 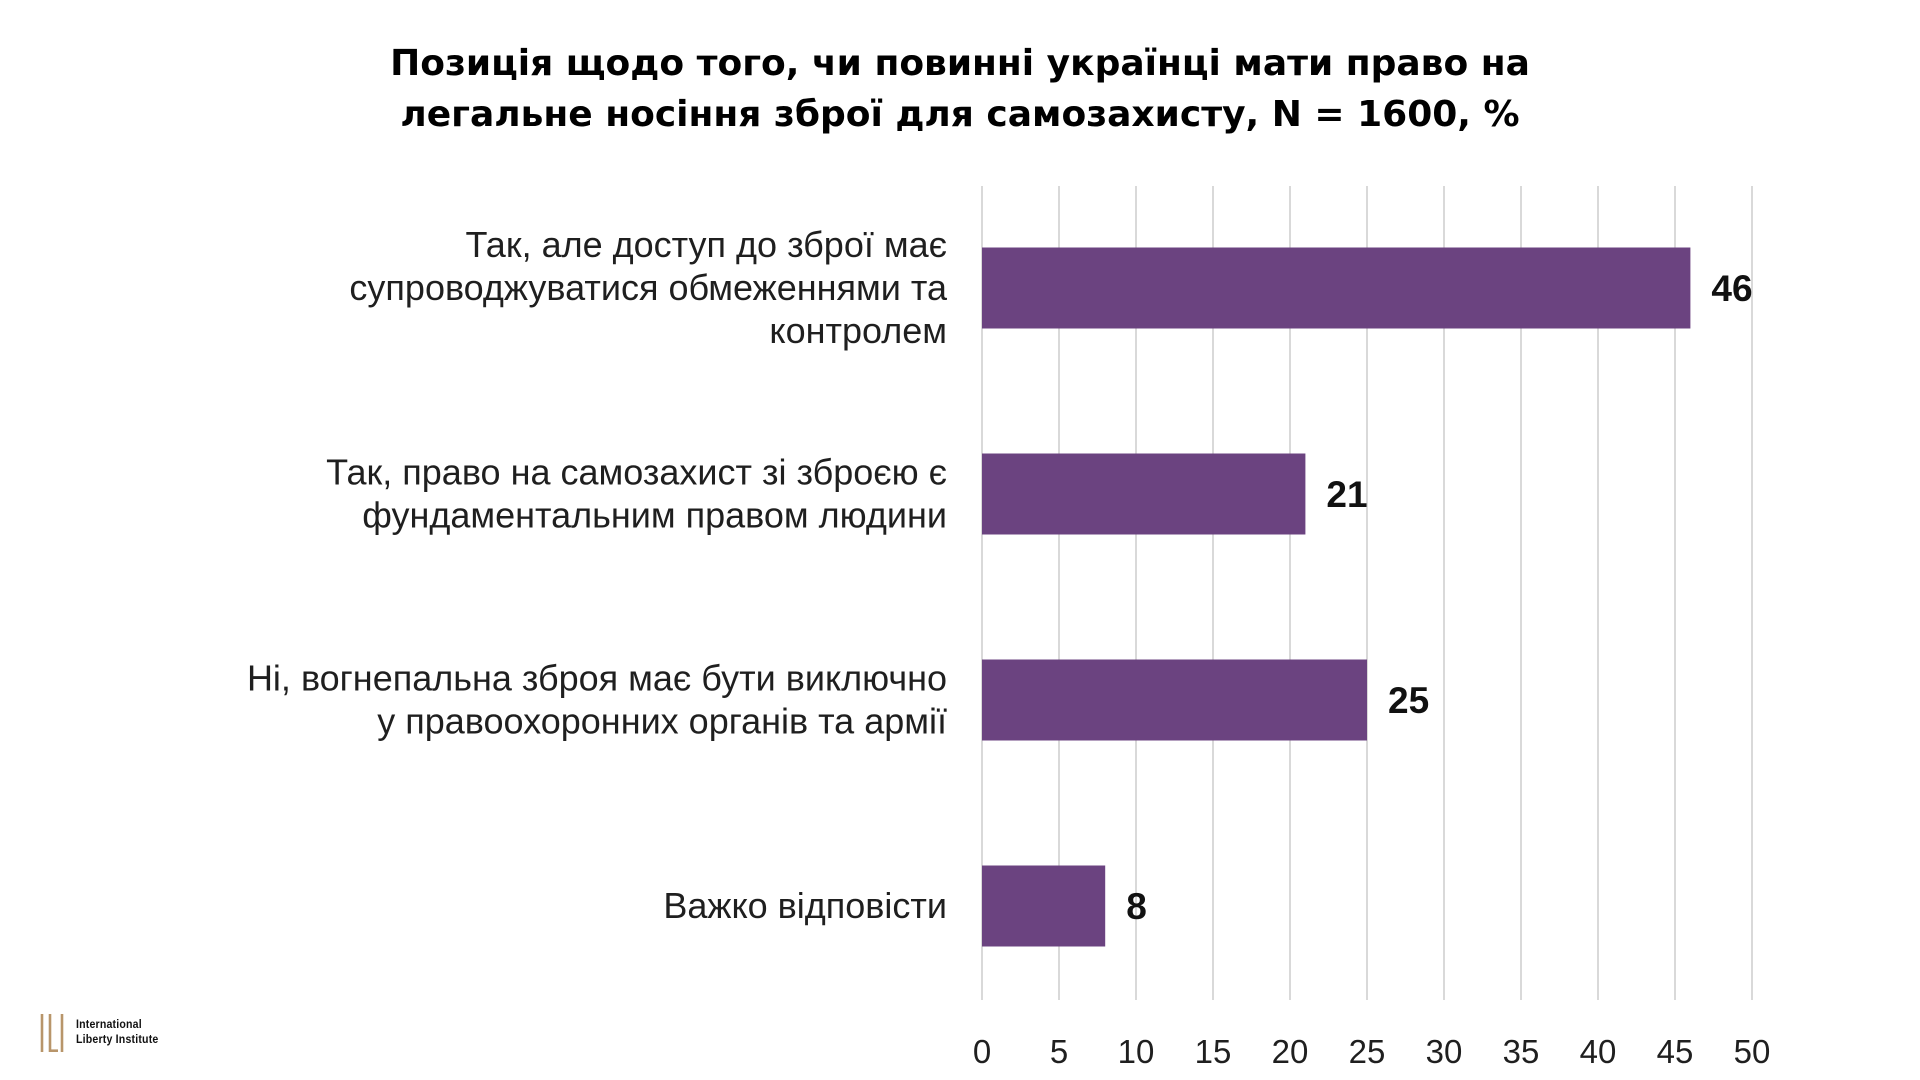 I want to click on category-label: Так, право на самозахист зі зброєю є, so click(x=636, y=472).